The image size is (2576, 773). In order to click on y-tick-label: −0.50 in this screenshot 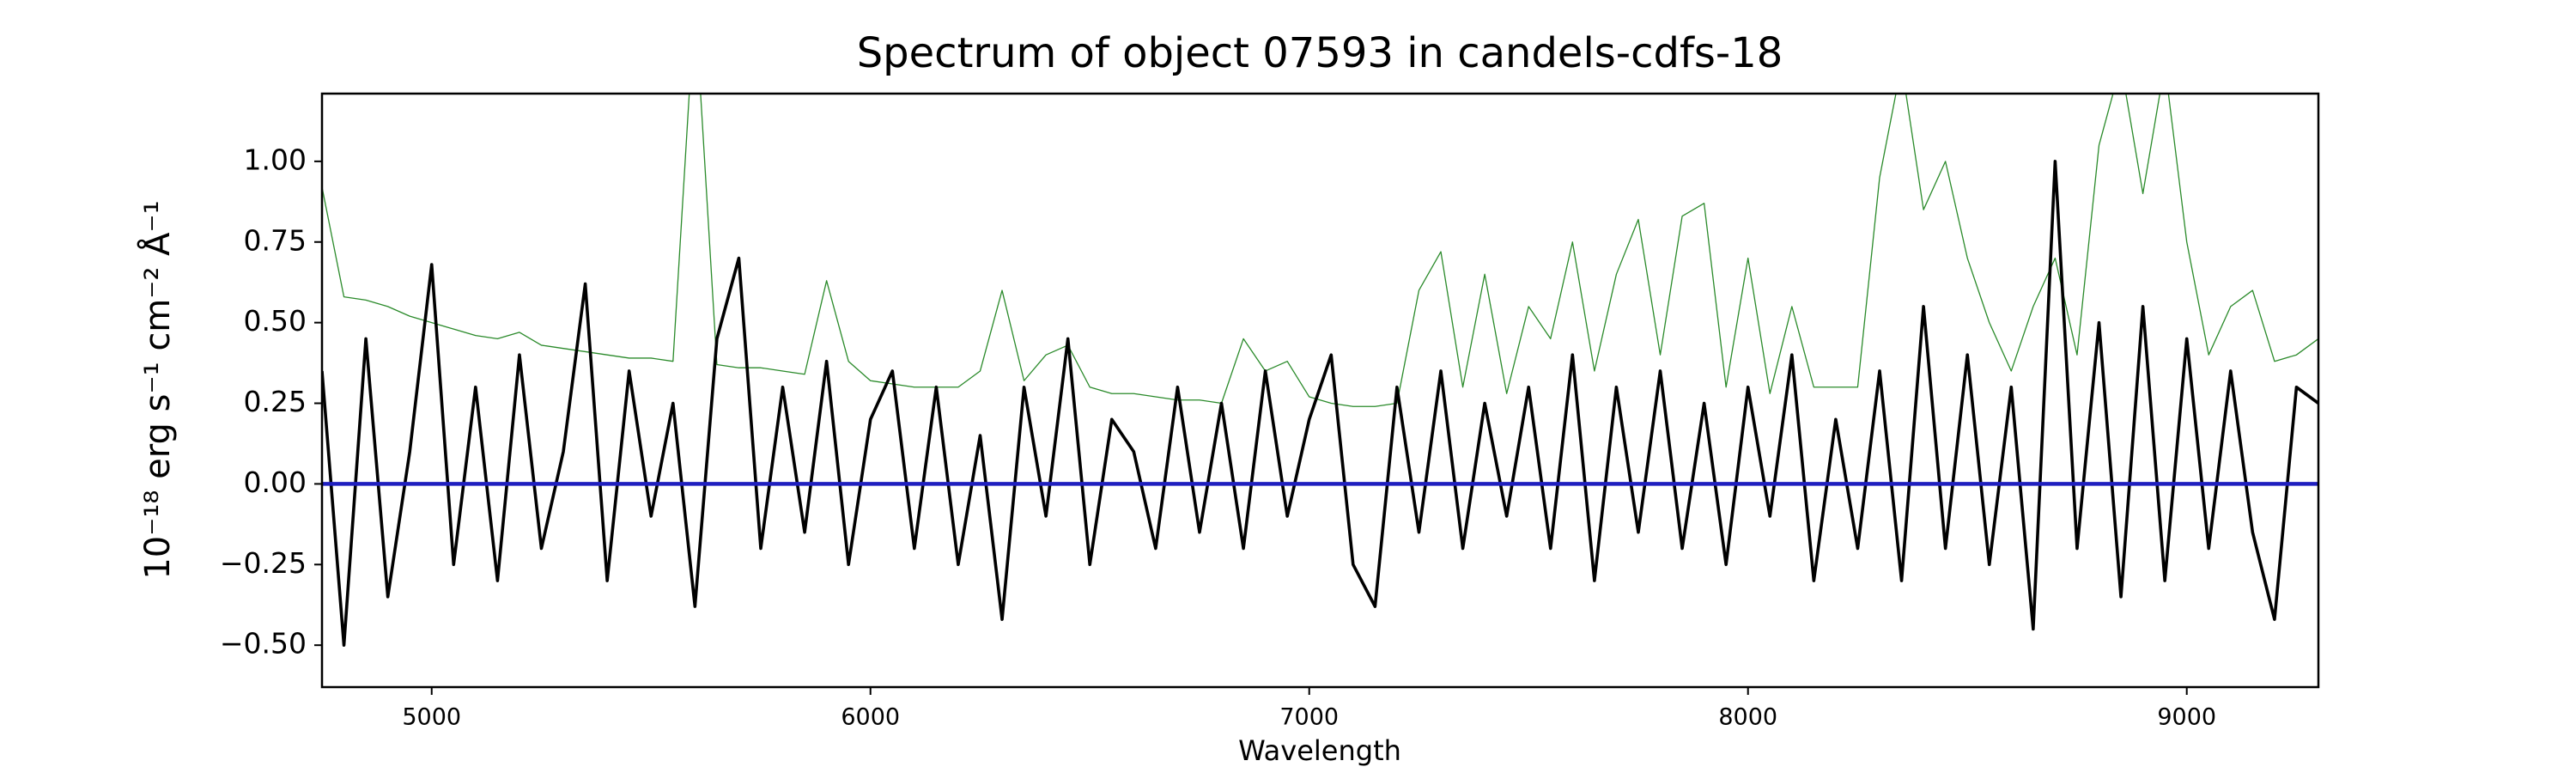, I will do `click(263, 643)`.